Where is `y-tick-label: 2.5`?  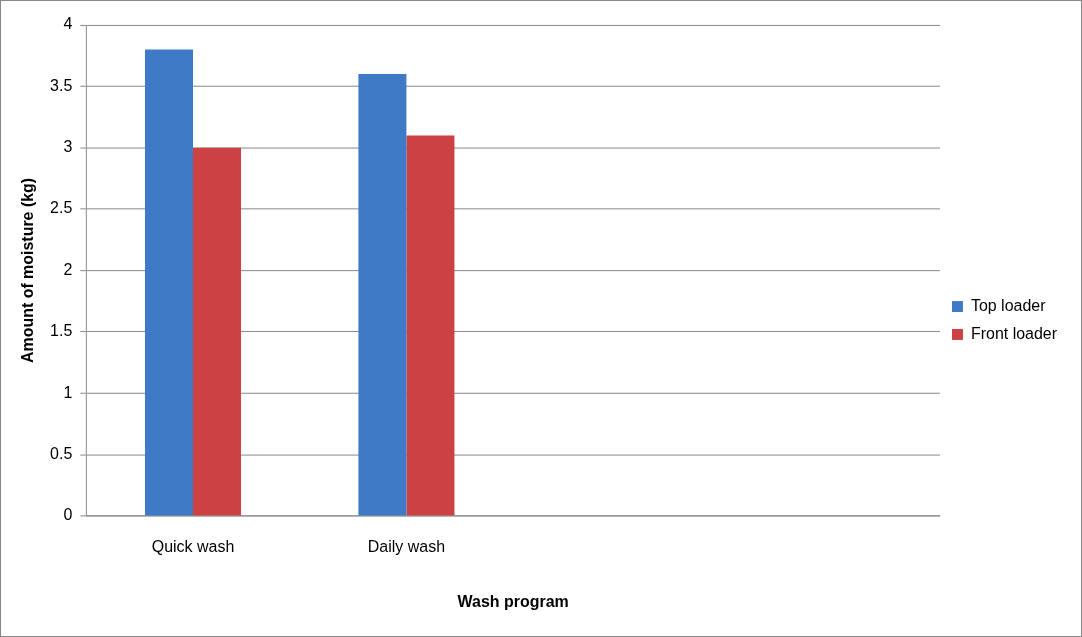 y-tick-label: 2.5 is located at coordinates (61, 208).